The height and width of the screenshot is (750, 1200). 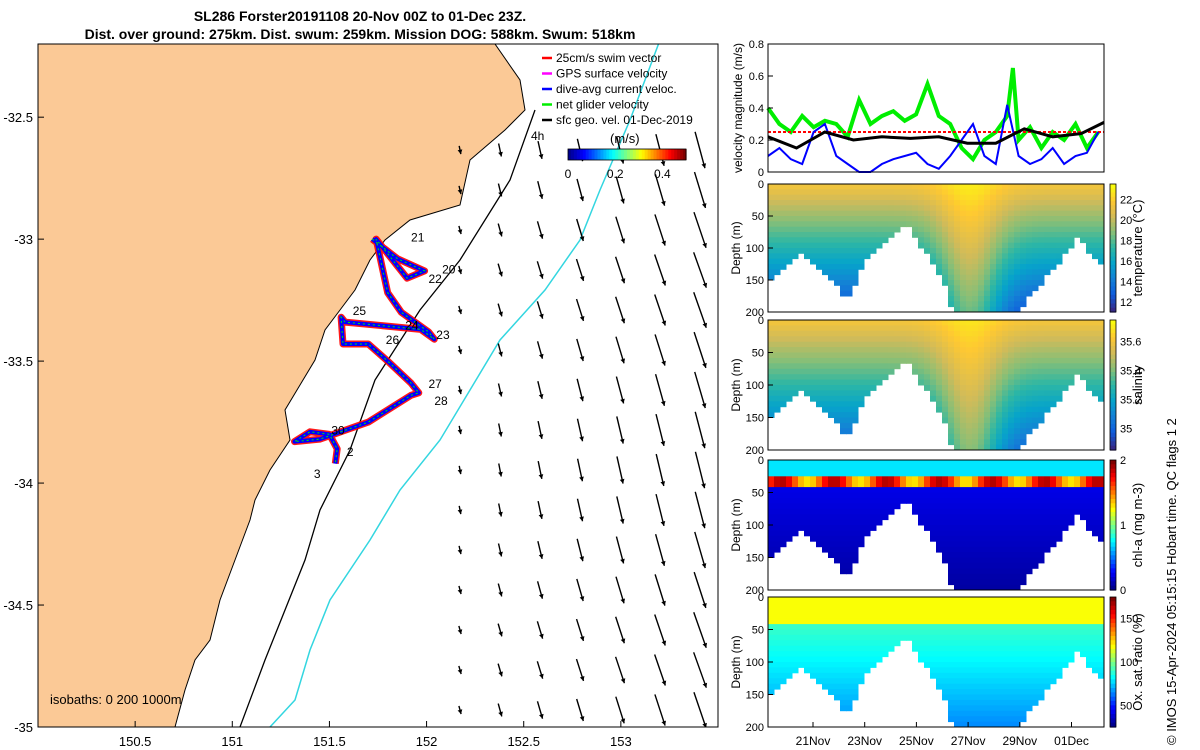 What do you see at coordinates (23, 727) in the screenshot?
I see `y-tick-label: -35` at bounding box center [23, 727].